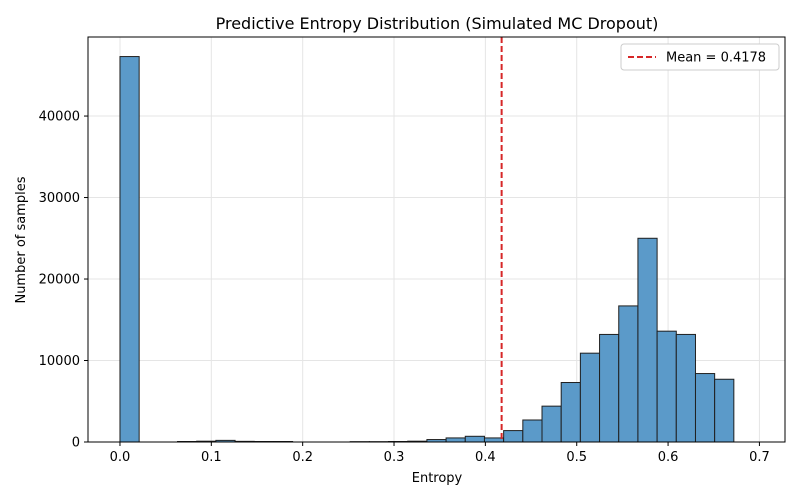  What do you see at coordinates (120, 457) in the screenshot?
I see `x-tick-label: 0.0` at bounding box center [120, 457].